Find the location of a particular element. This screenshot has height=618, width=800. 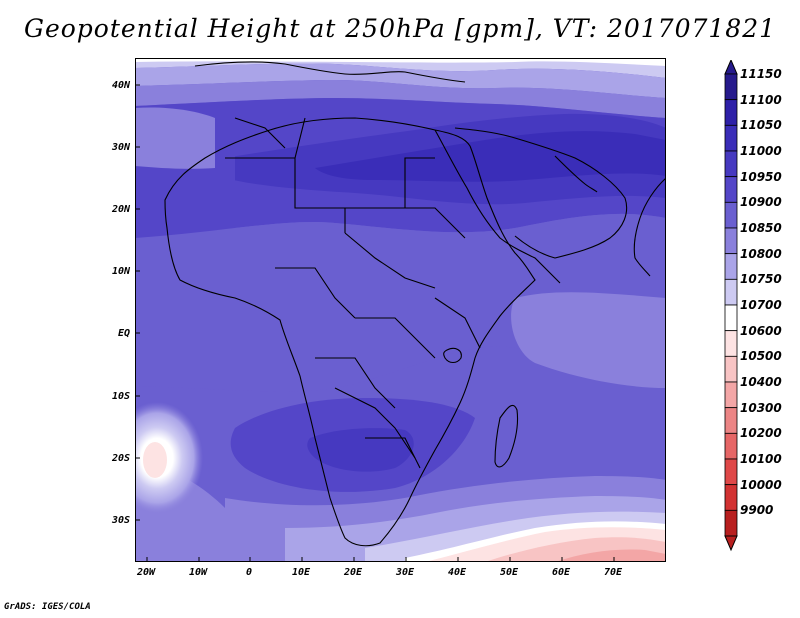

x-label-60e: 60E is located at coordinates (561, 572).